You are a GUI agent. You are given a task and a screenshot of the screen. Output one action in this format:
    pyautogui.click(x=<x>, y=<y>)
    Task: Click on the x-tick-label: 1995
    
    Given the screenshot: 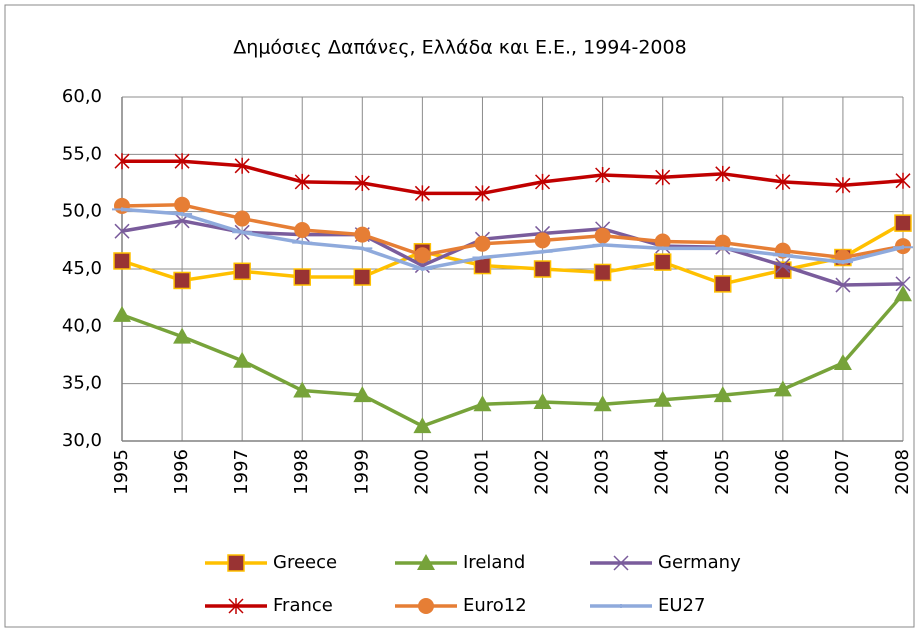 What is the action you would take?
    pyautogui.click(x=121, y=472)
    